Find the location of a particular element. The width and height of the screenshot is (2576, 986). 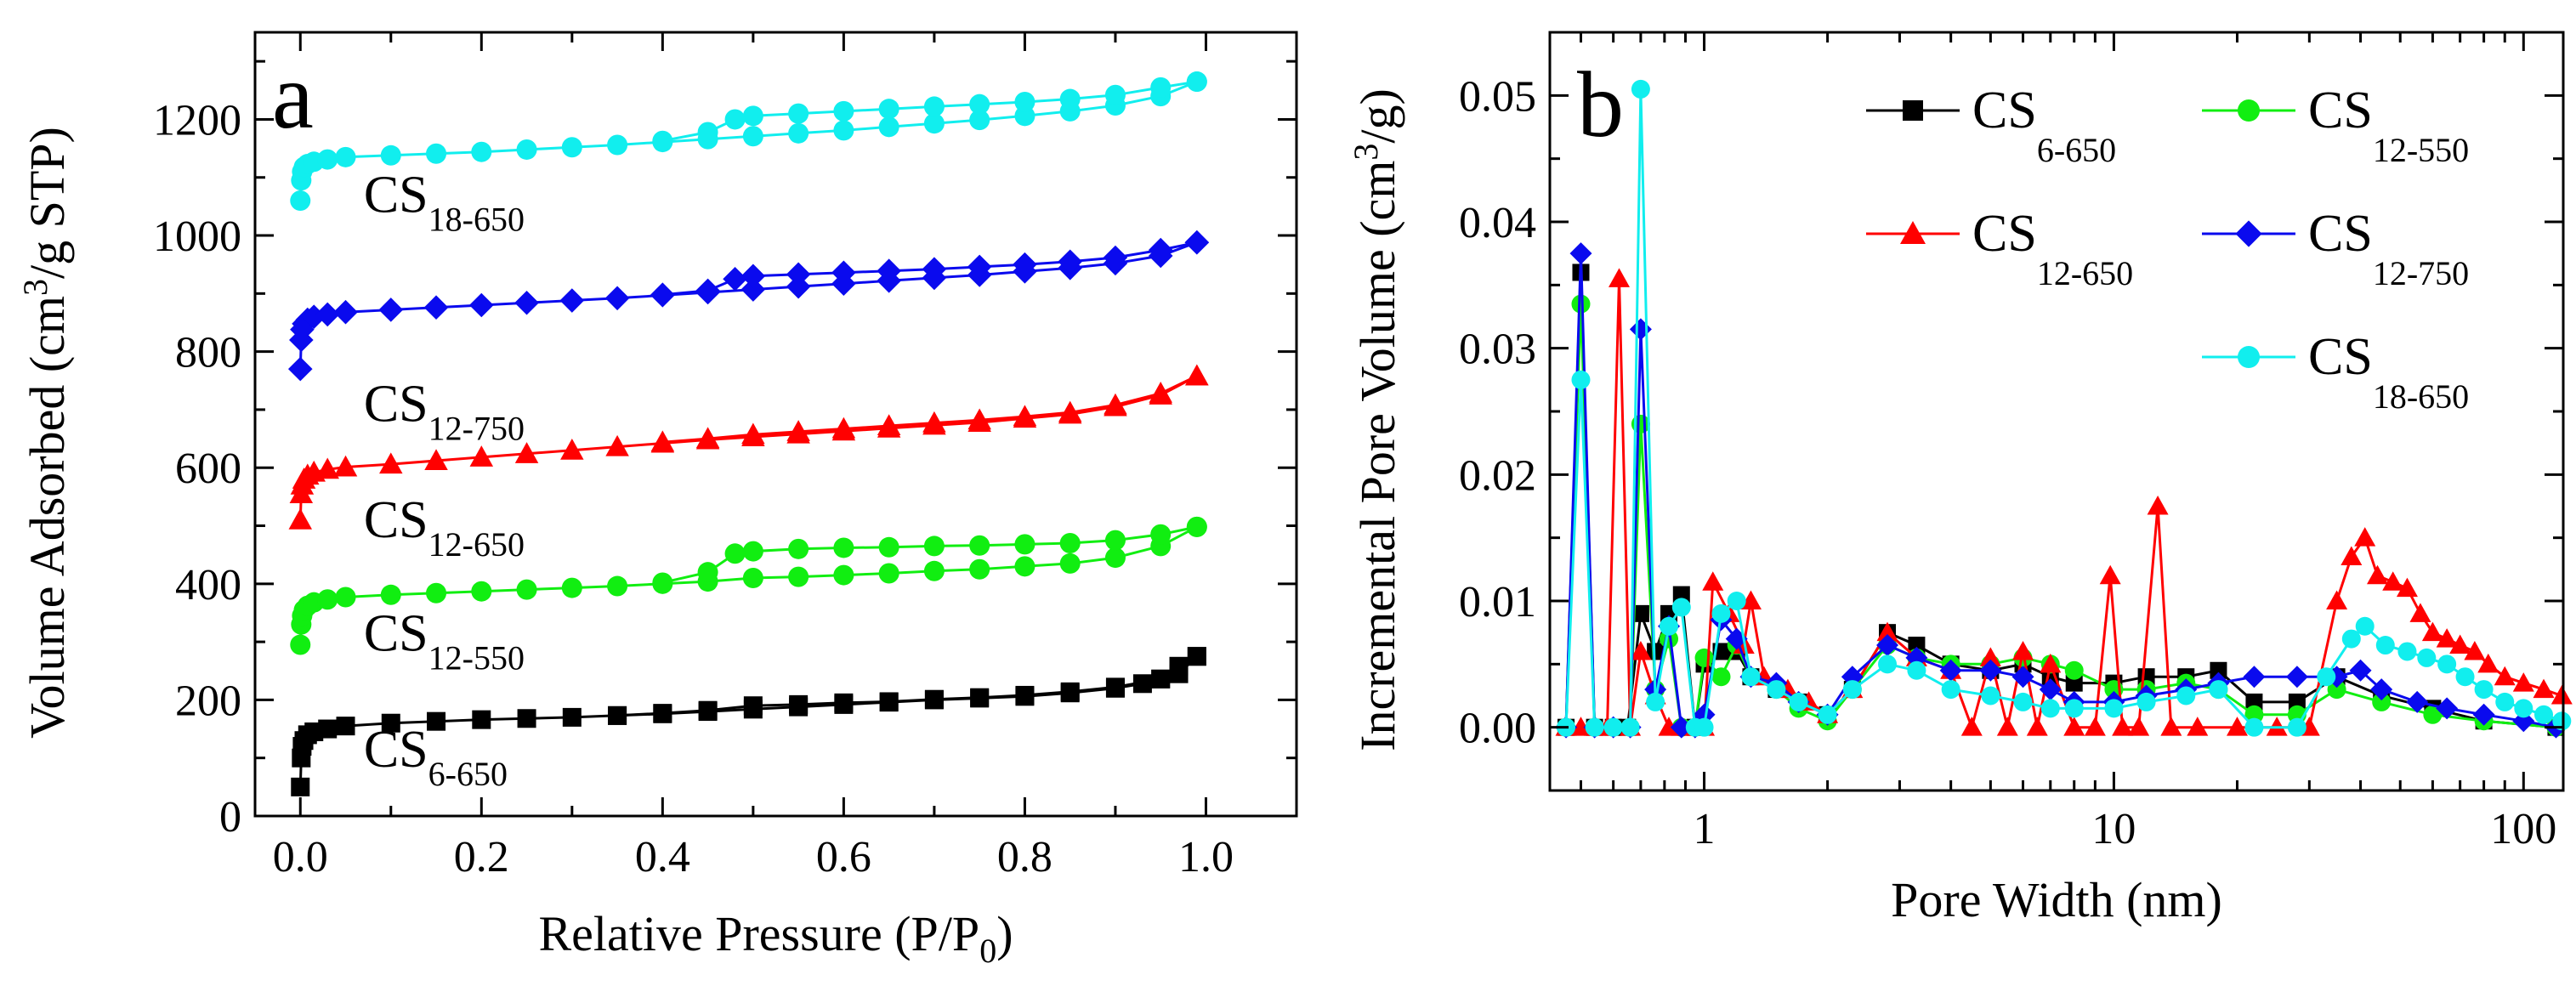

curve-label-CS12-750: CS12-750 is located at coordinates (445, 412).